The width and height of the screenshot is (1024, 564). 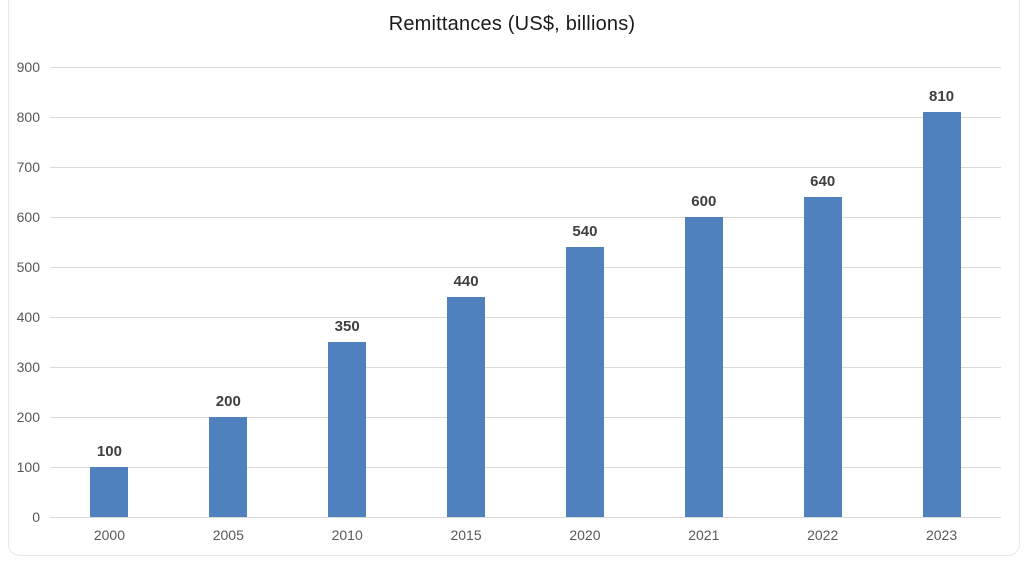 I want to click on bar-2010, so click(x=347, y=429).